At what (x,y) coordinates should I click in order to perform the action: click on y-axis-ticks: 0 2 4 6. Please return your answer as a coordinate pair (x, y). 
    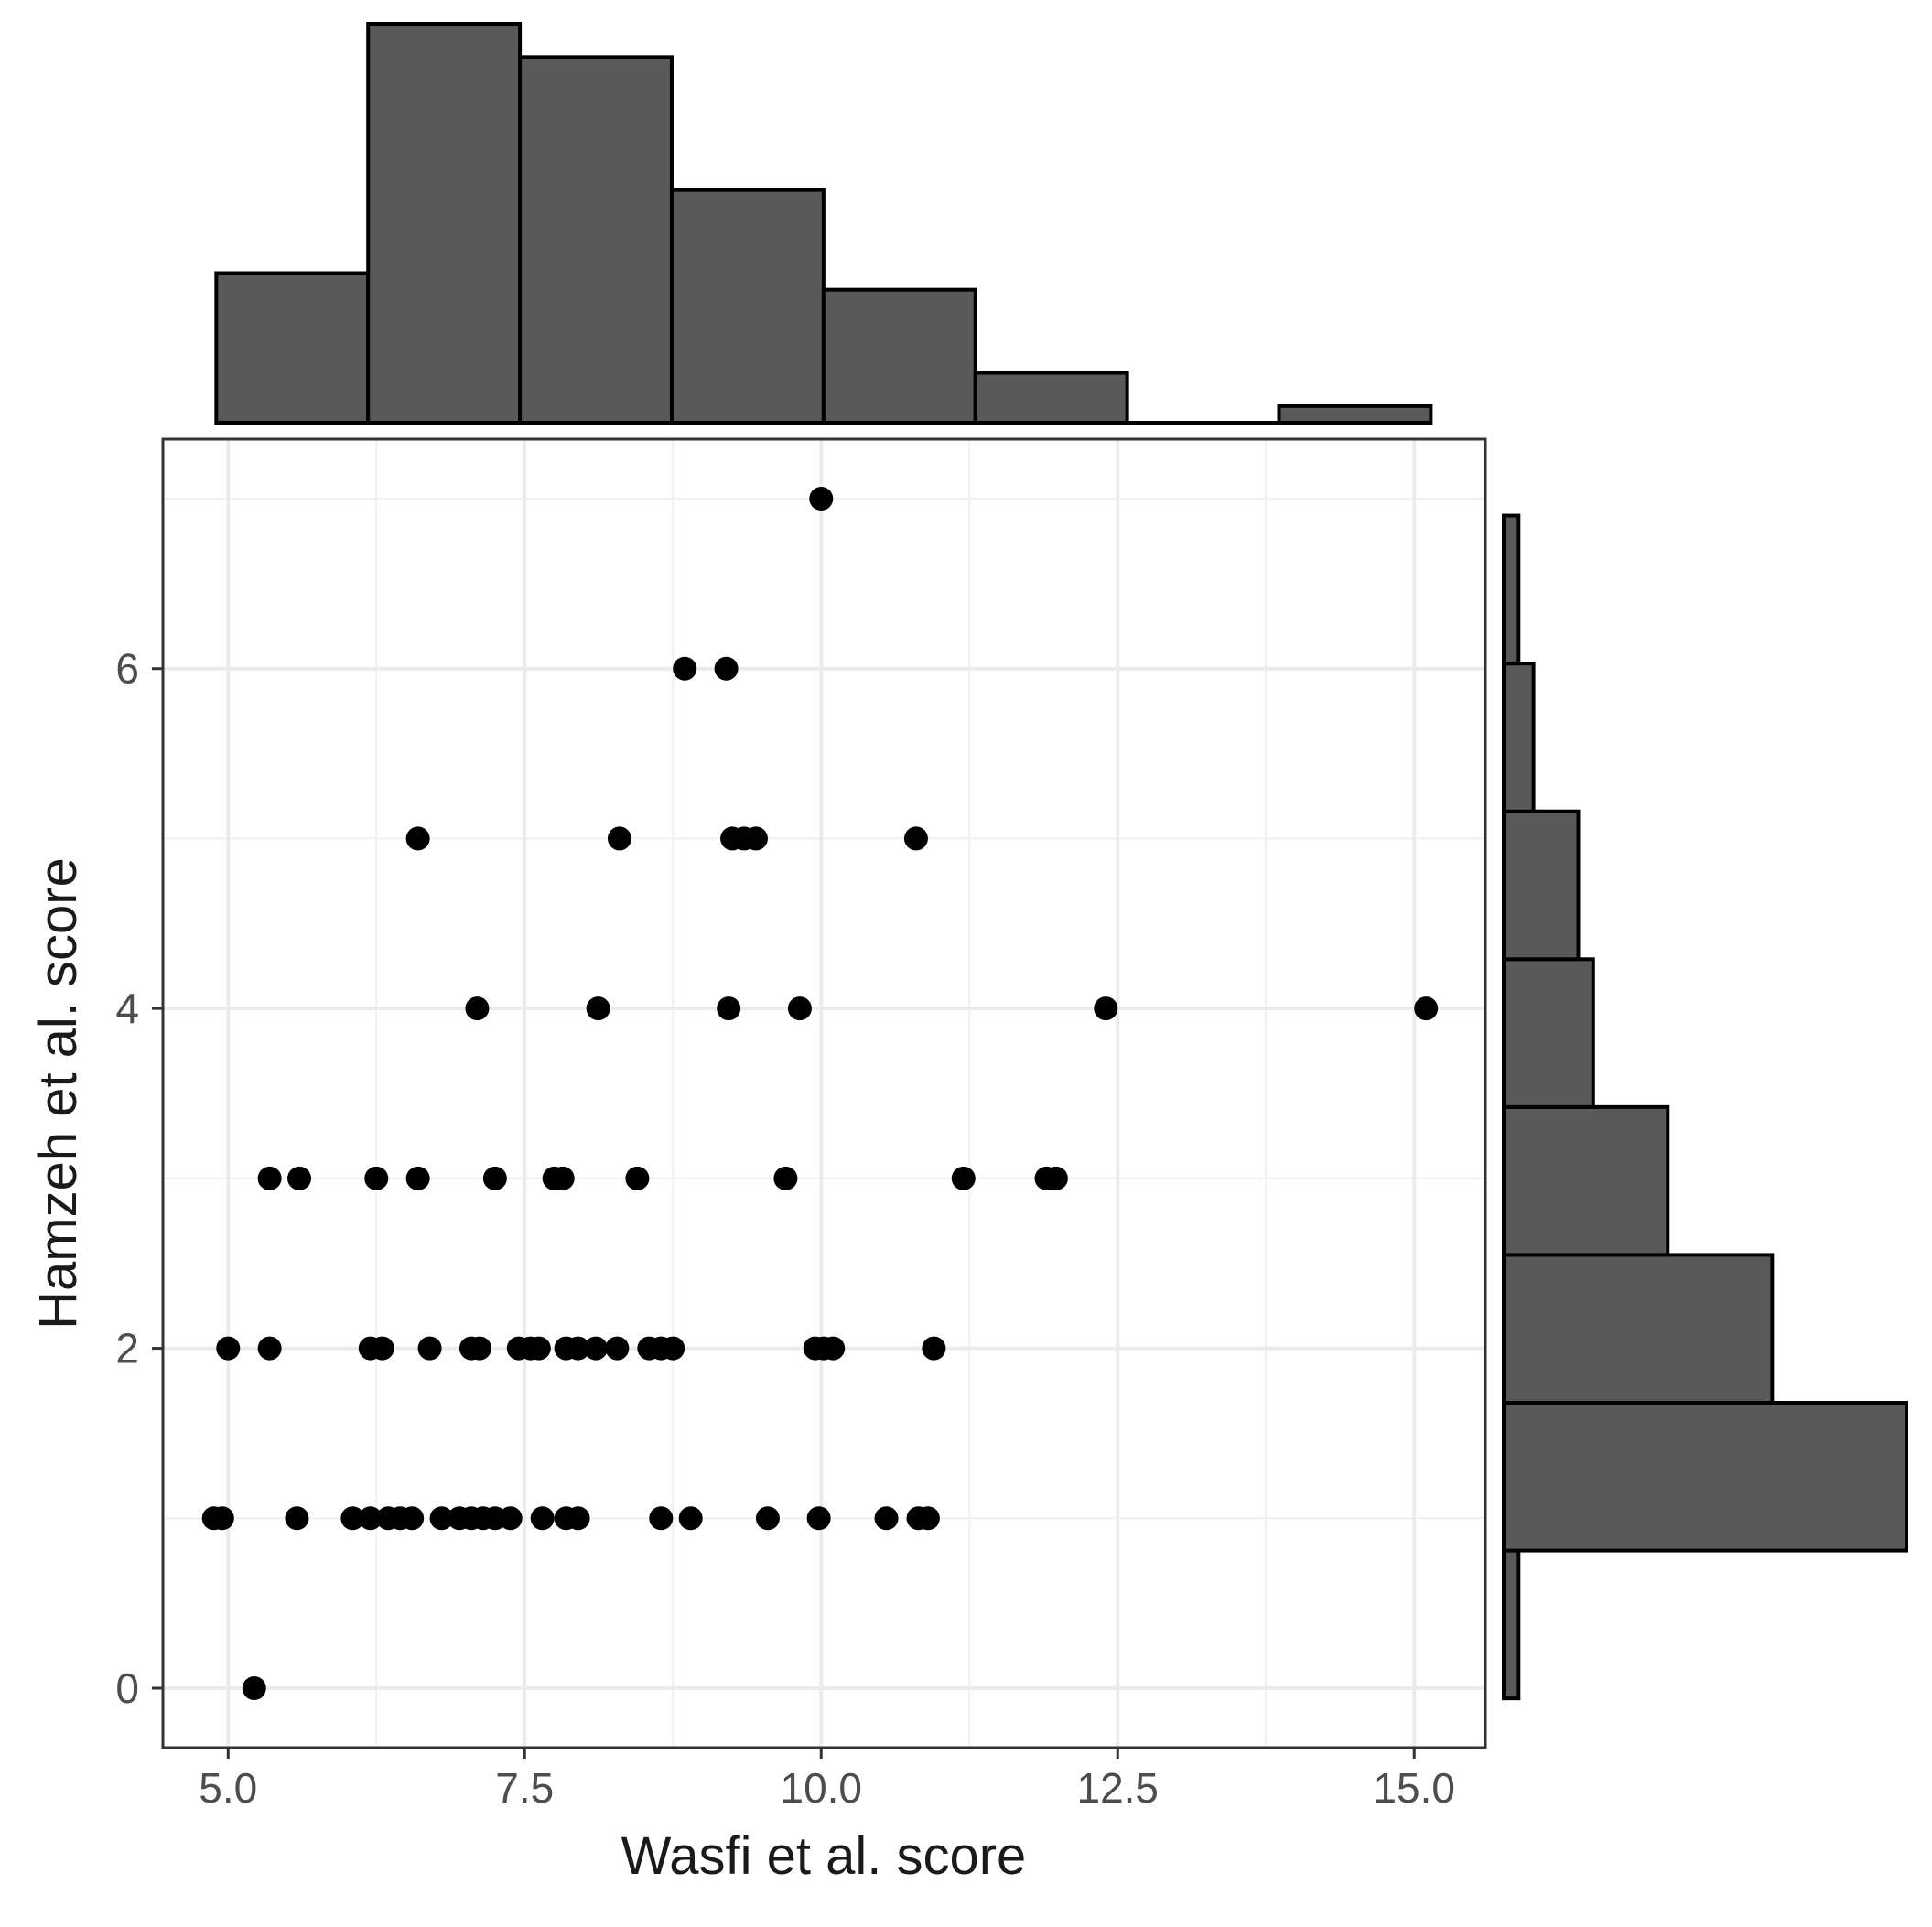
    Looking at the image, I should click on (139, 1178).